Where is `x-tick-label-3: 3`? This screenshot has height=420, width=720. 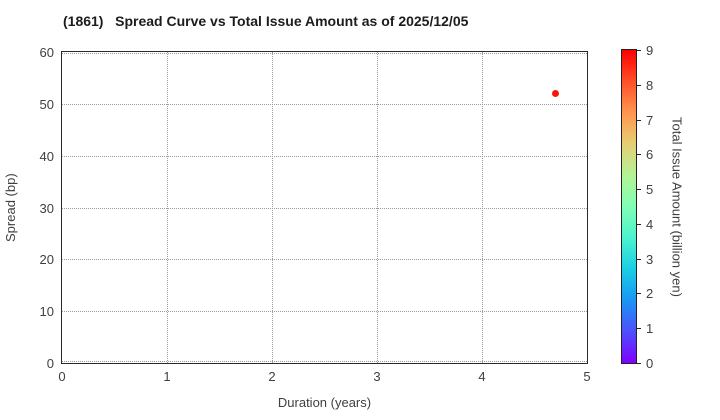
x-tick-label-3: 3 is located at coordinates (377, 376).